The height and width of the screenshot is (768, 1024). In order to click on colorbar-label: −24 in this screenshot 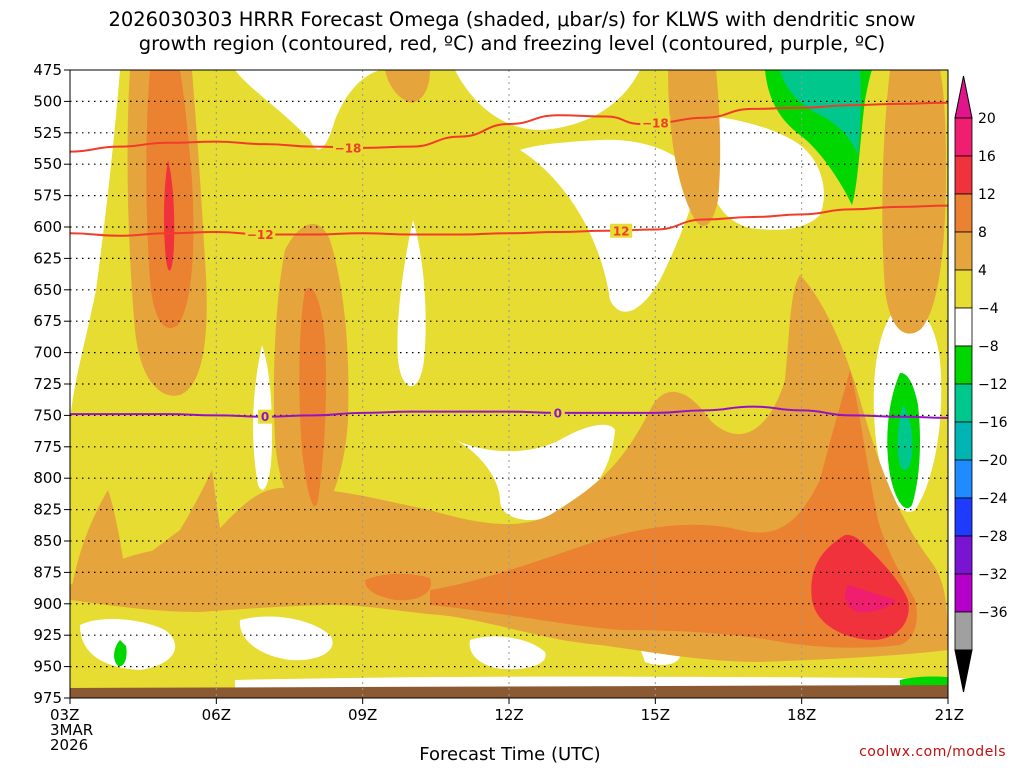, I will do `click(993, 499)`.